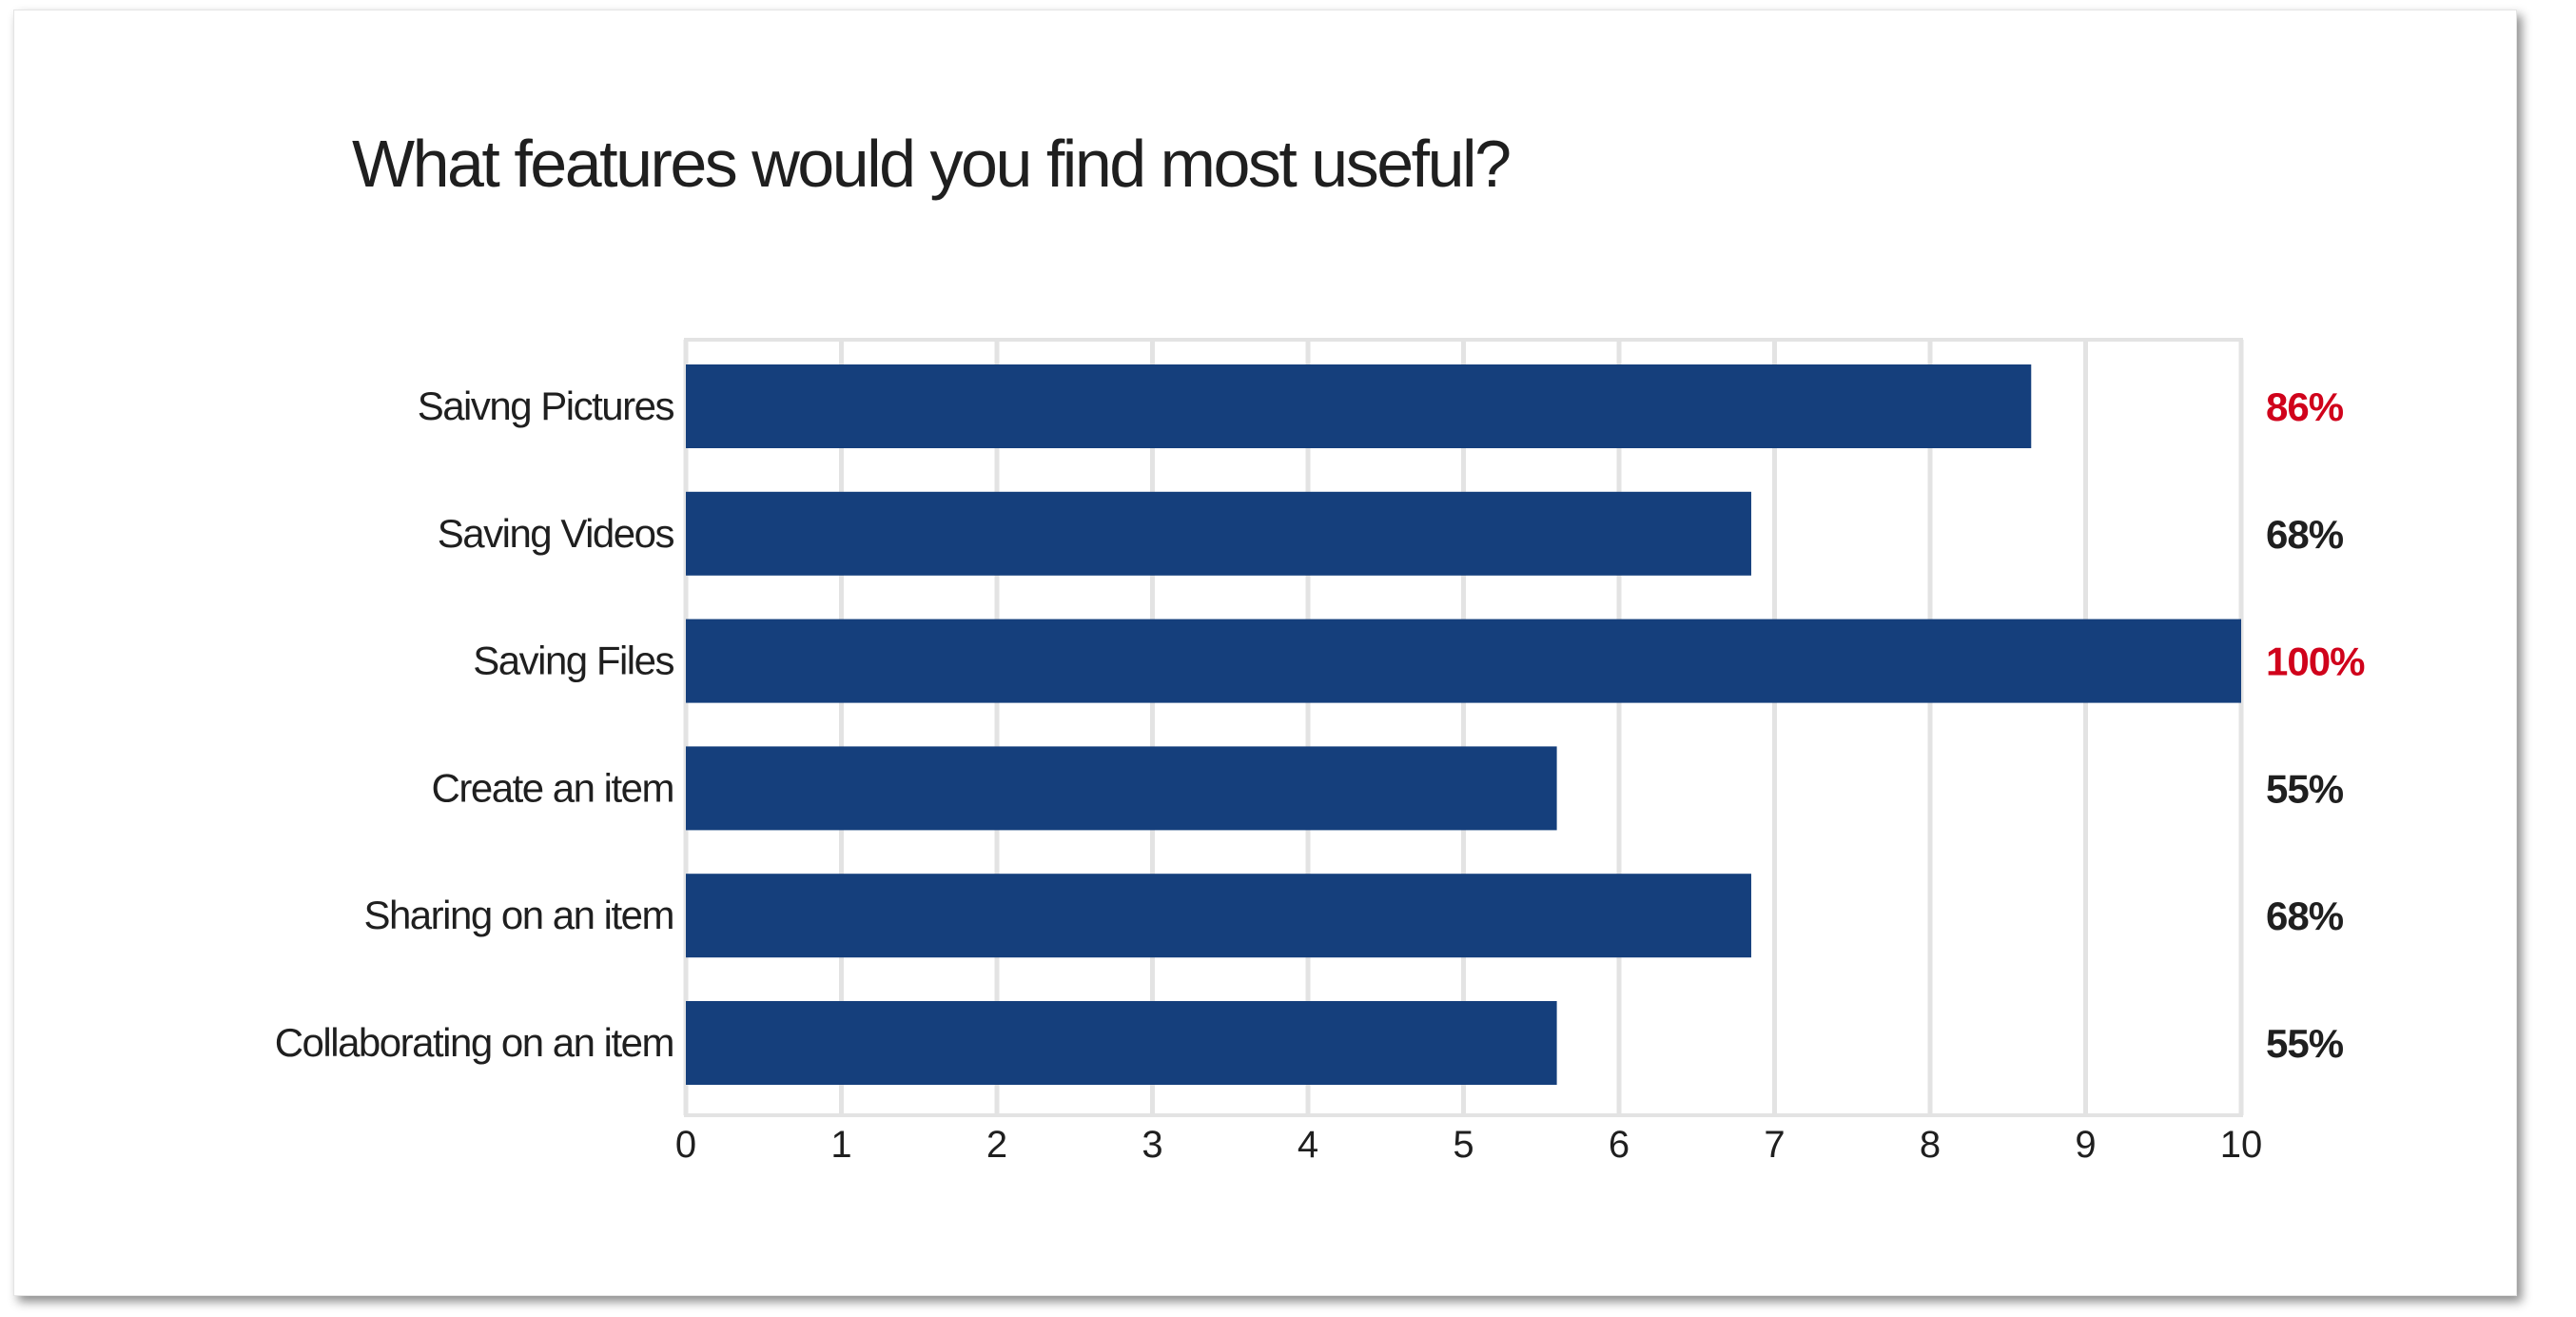 Image resolution: width=2576 pixels, height=1317 pixels. I want to click on x-tick-label: 8, so click(1931, 1145).